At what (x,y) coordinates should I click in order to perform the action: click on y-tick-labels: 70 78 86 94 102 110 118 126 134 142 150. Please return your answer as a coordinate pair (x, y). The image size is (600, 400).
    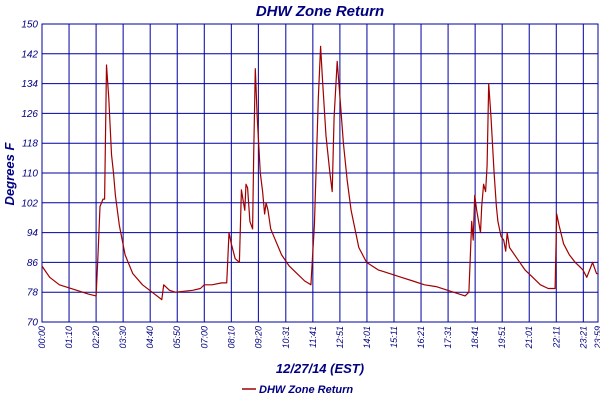
    Looking at the image, I should click on (29, 174).